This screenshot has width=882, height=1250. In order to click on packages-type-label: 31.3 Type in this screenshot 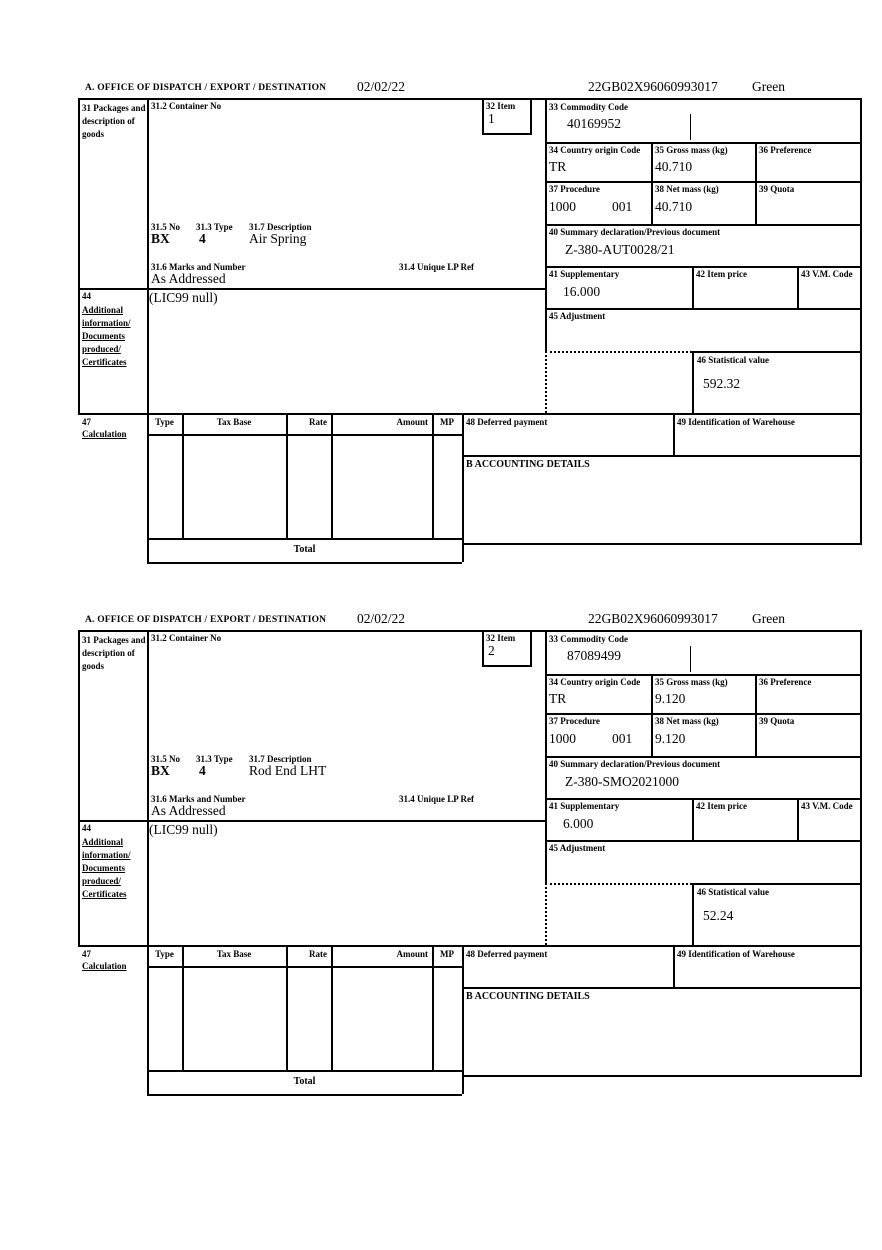, I will do `click(214, 227)`.